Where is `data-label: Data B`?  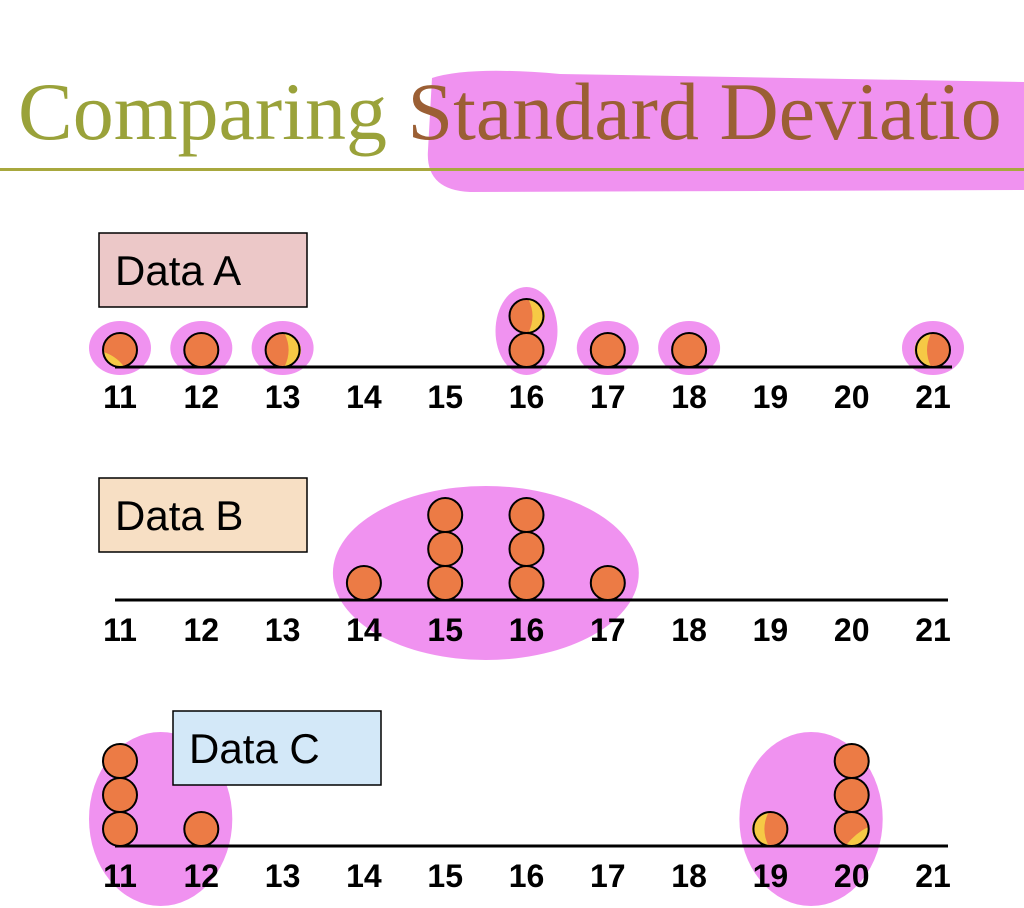
data-label: Data B is located at coordinates (179, 515).